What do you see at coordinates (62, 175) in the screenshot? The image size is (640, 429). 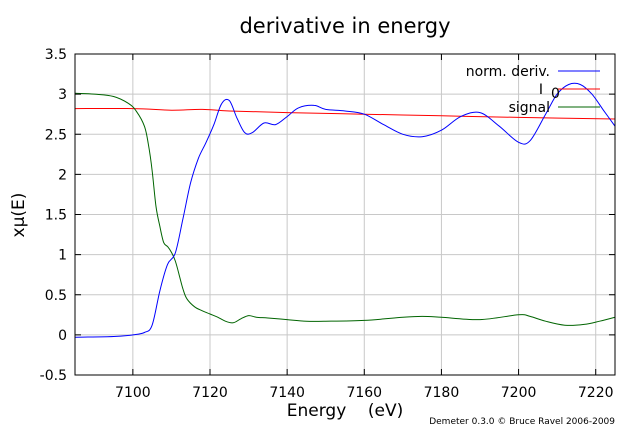 I see `y-tick-label: 2` at bounding box center [62, 175].